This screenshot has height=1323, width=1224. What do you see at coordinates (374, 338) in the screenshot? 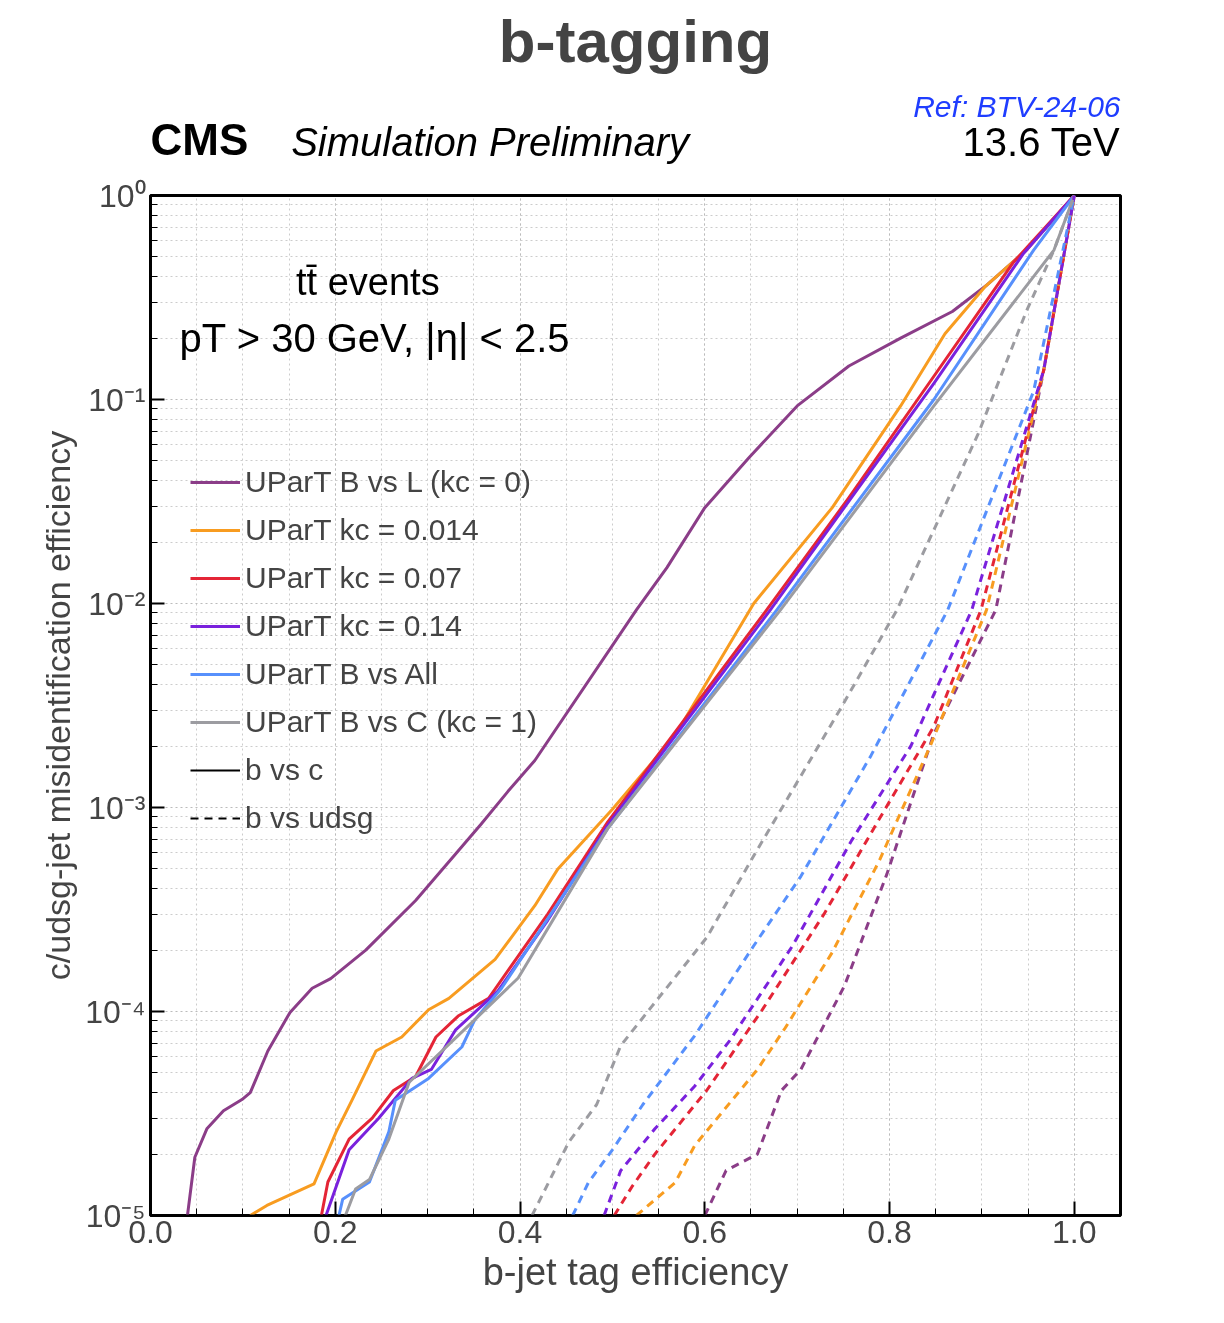
I see `annotation: pT > 30 GeV, |η| < 2.5` at bounding box center [374, 338].